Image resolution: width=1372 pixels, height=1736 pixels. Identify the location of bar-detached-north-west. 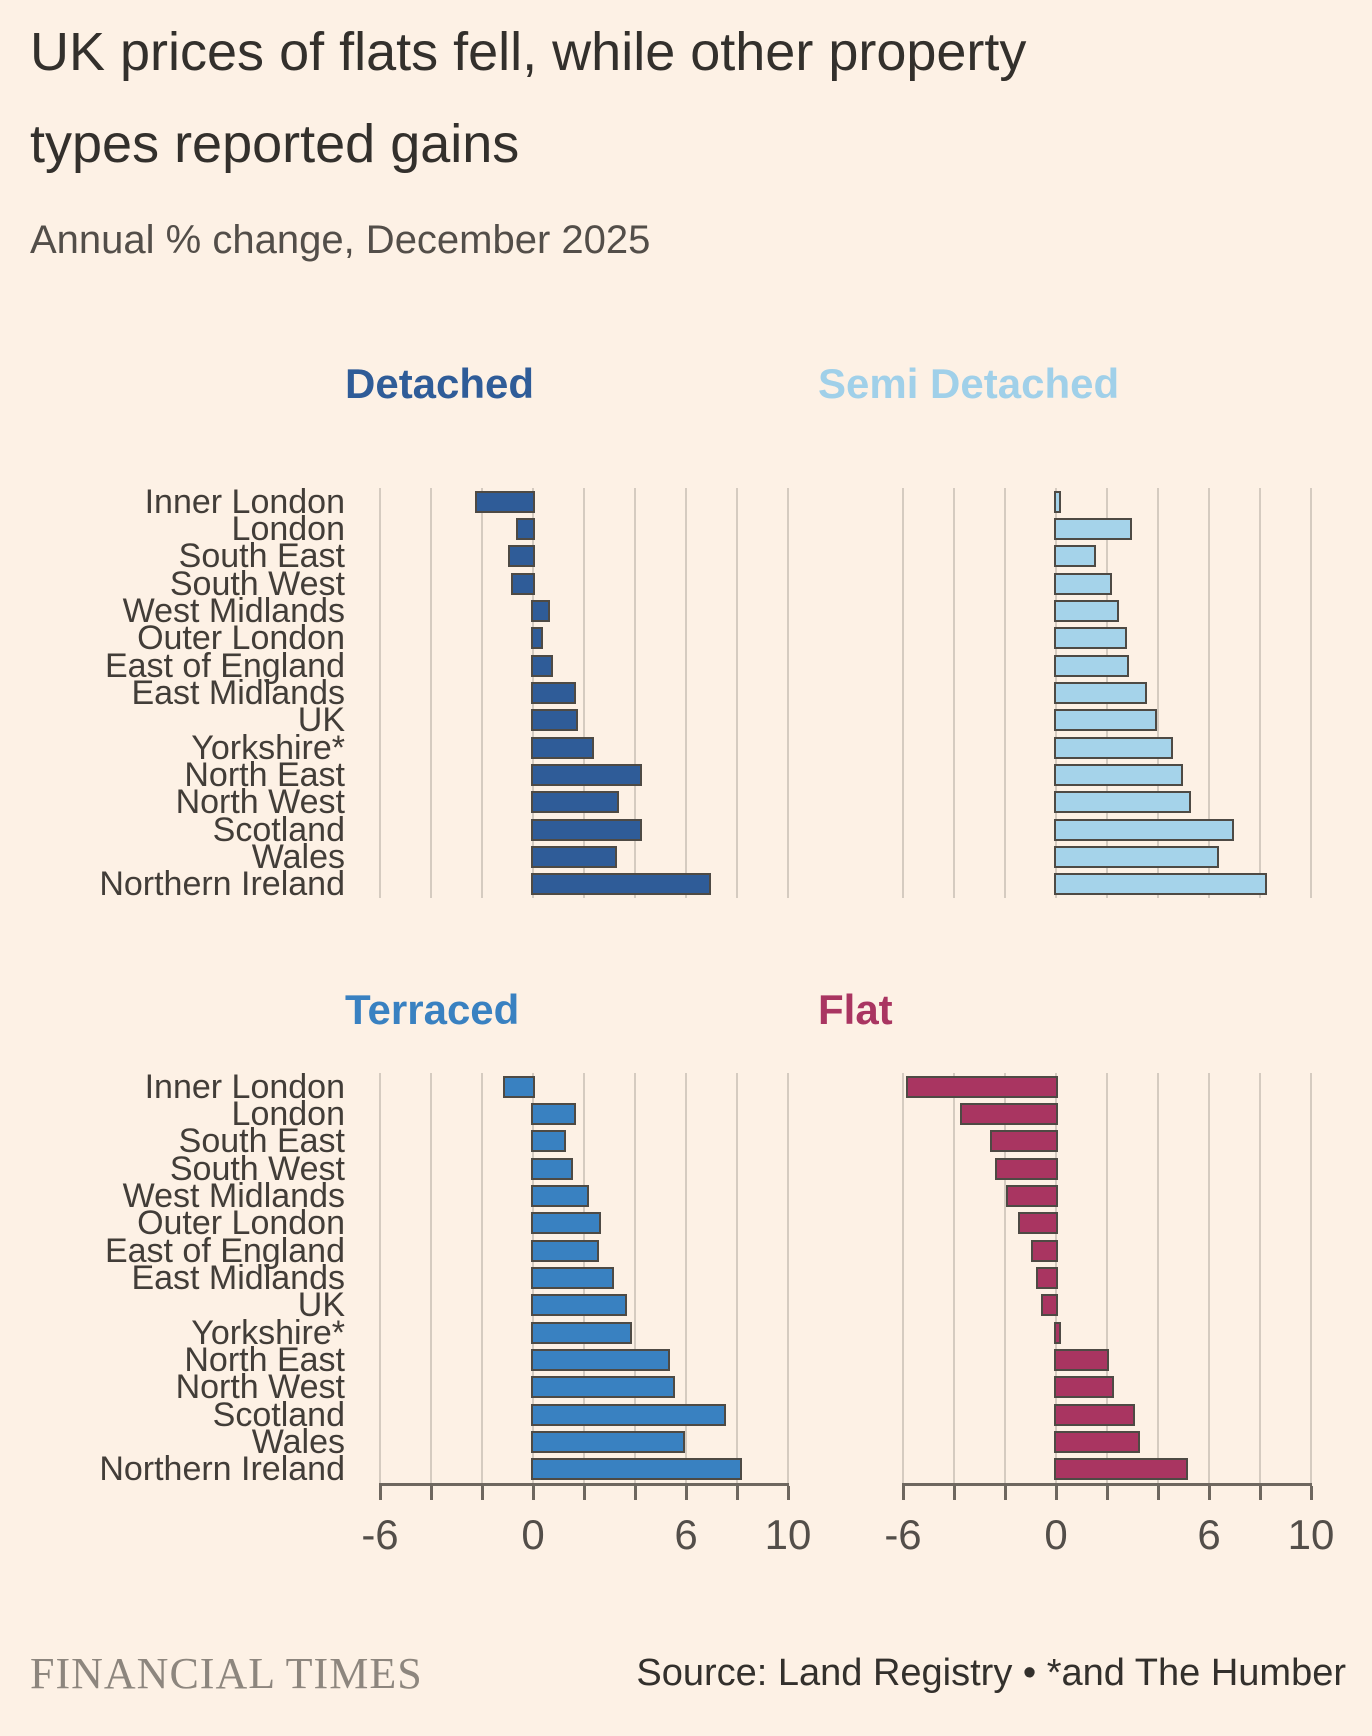
(575, 802).